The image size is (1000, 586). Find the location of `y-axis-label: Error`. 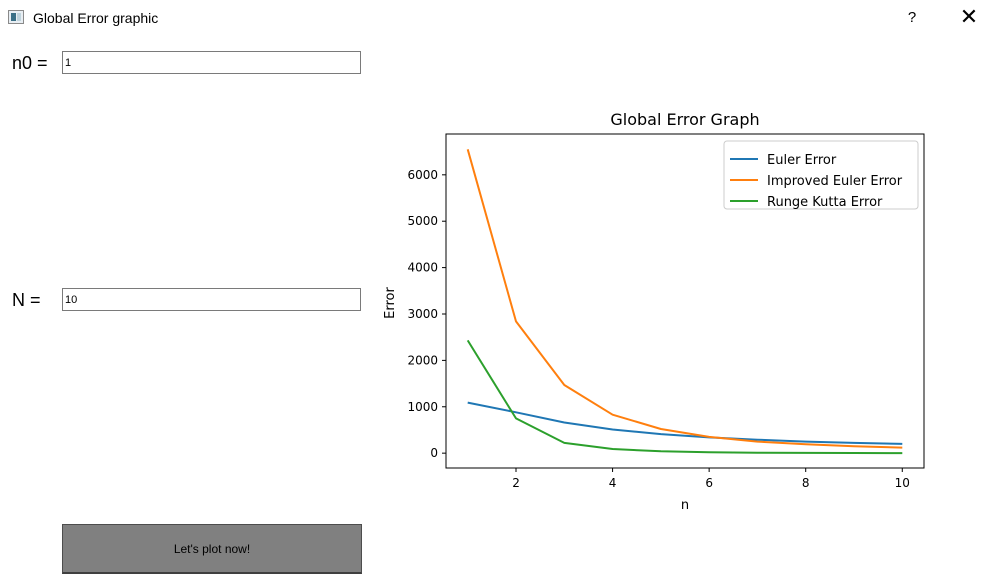

y-axis-label: Error is located at coordinates (390, 303).